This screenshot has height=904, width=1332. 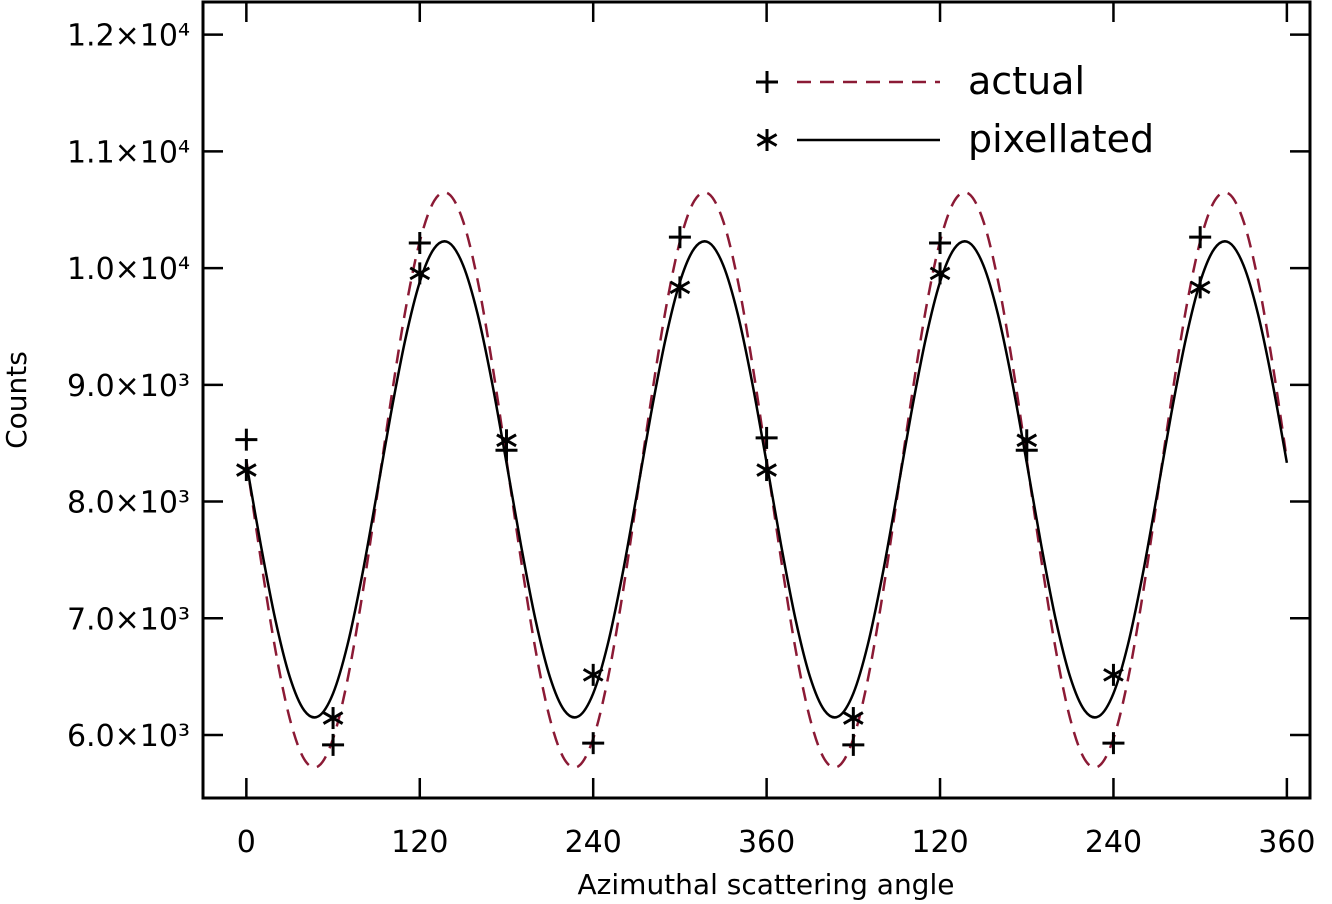 I want to click on y-axis-label: Counts, so click(x=16, y=400).